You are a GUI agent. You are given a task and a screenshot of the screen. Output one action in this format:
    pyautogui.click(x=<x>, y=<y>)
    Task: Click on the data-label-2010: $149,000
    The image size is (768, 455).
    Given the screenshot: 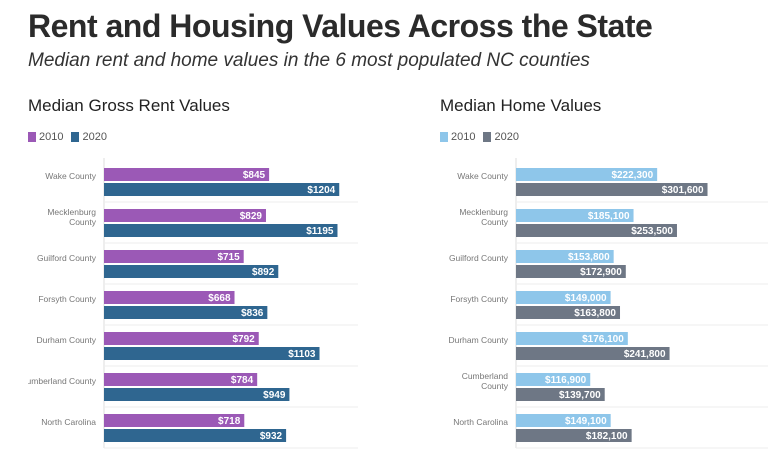 What is the action you would take?
    pyautogui.click(x=586, y=298)
    